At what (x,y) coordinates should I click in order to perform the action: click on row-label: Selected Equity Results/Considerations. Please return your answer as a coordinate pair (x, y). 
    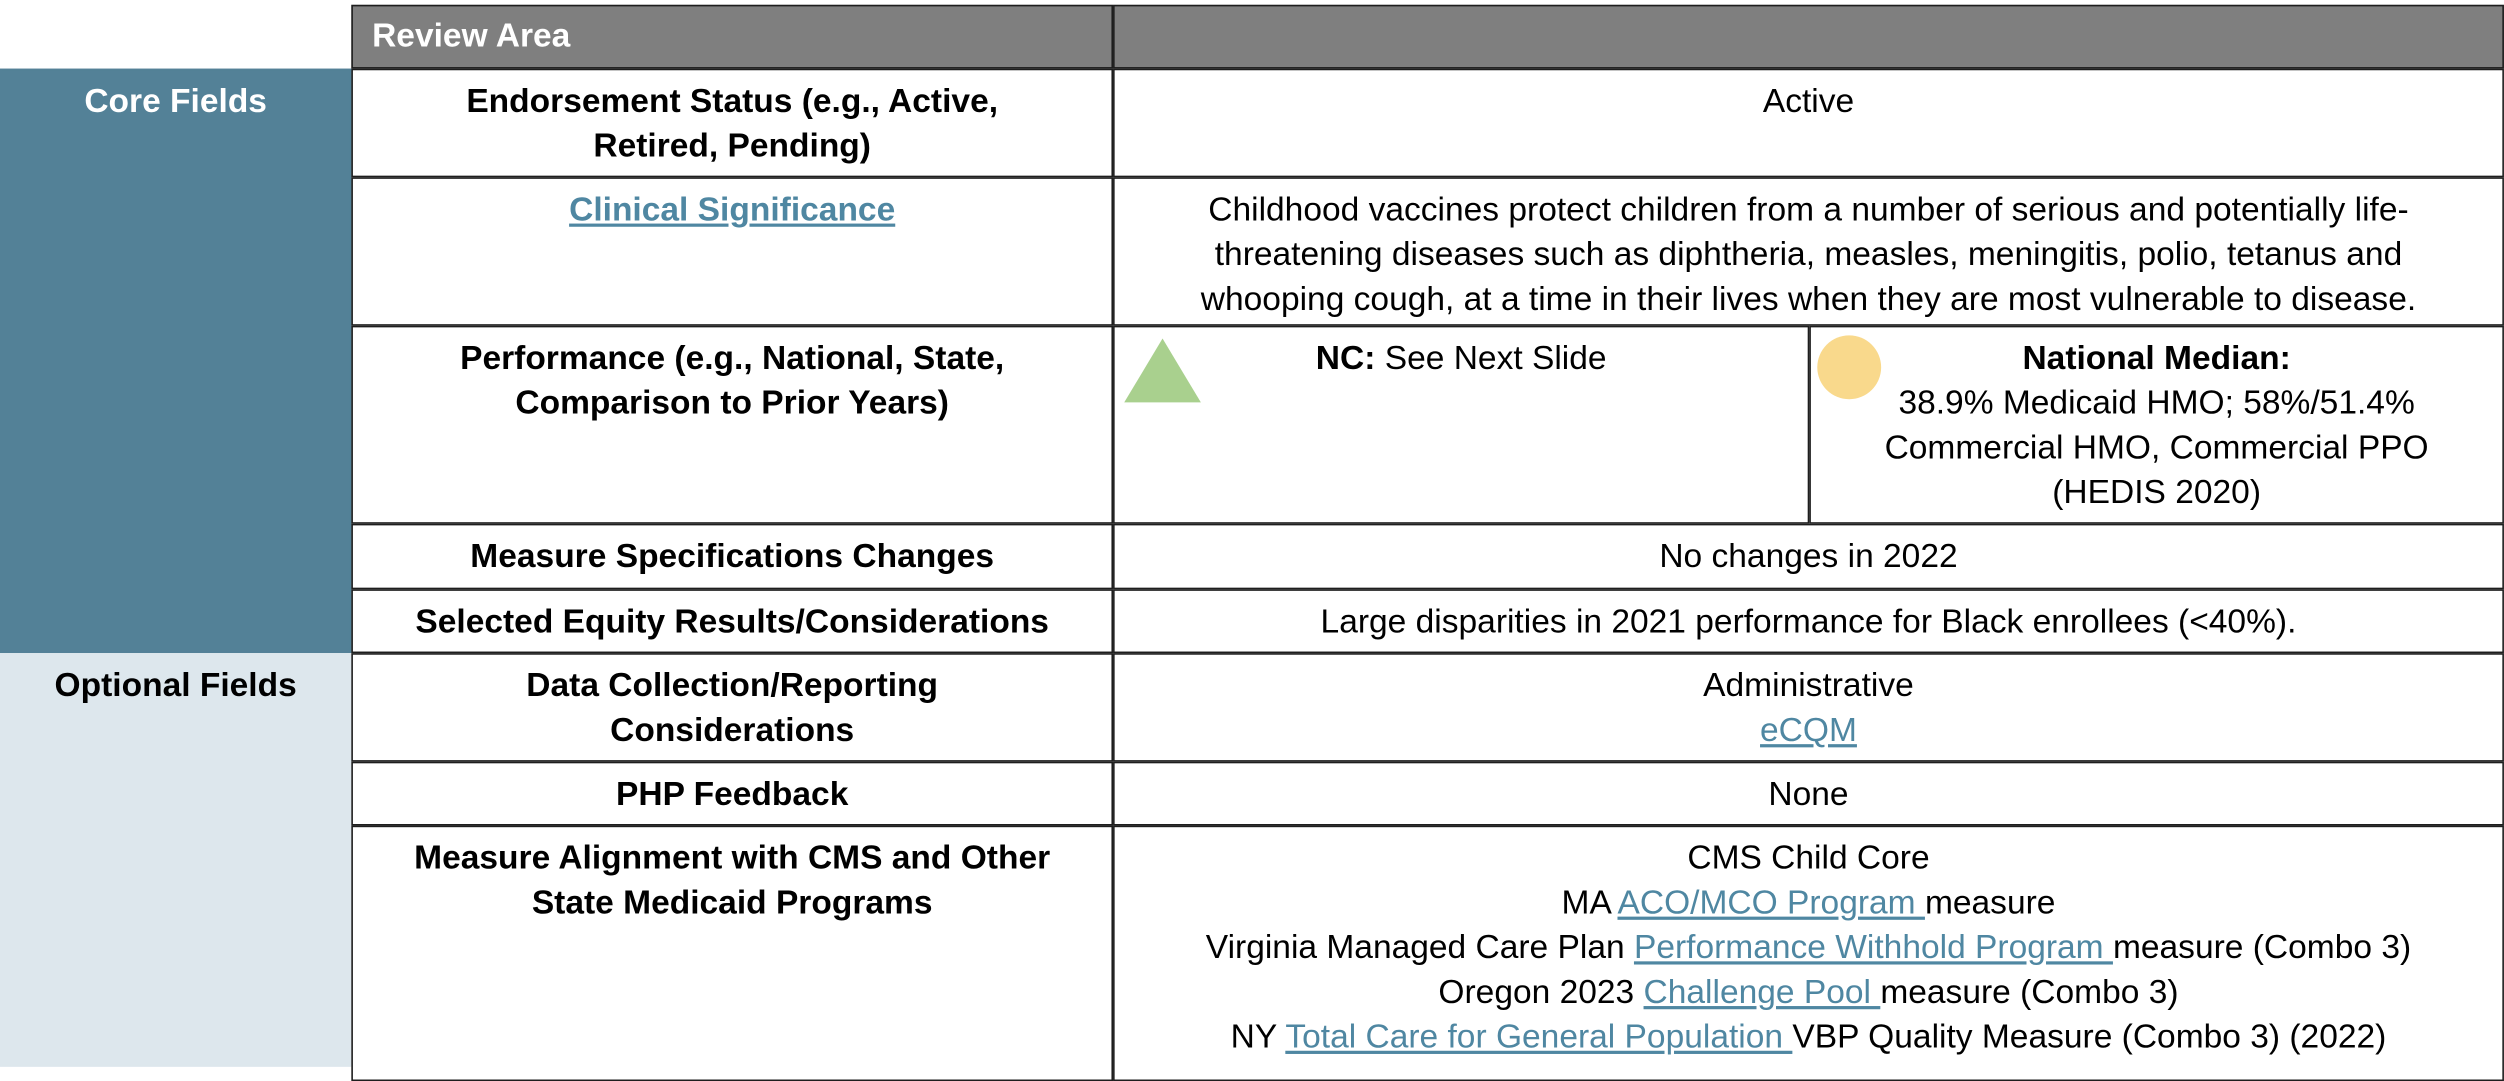
    Looking at the image, I should click on (732, 622).